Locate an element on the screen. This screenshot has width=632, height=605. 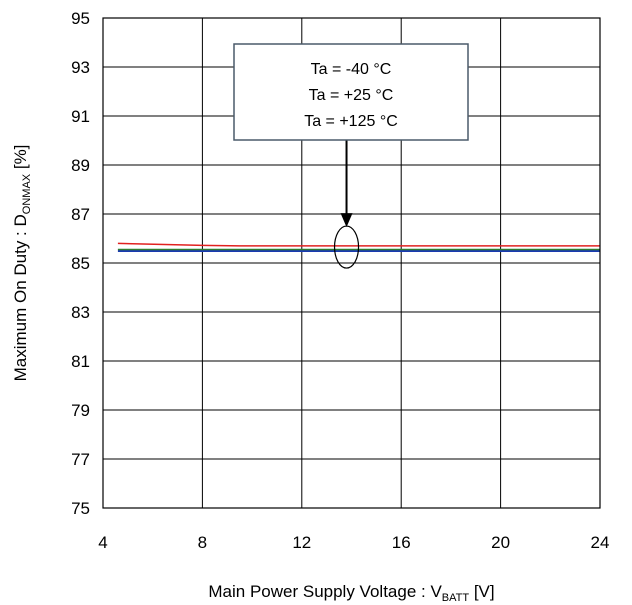
y-axis-title: Maximum On Duty : DONMAX [%] is located at coordinates (22, 263).